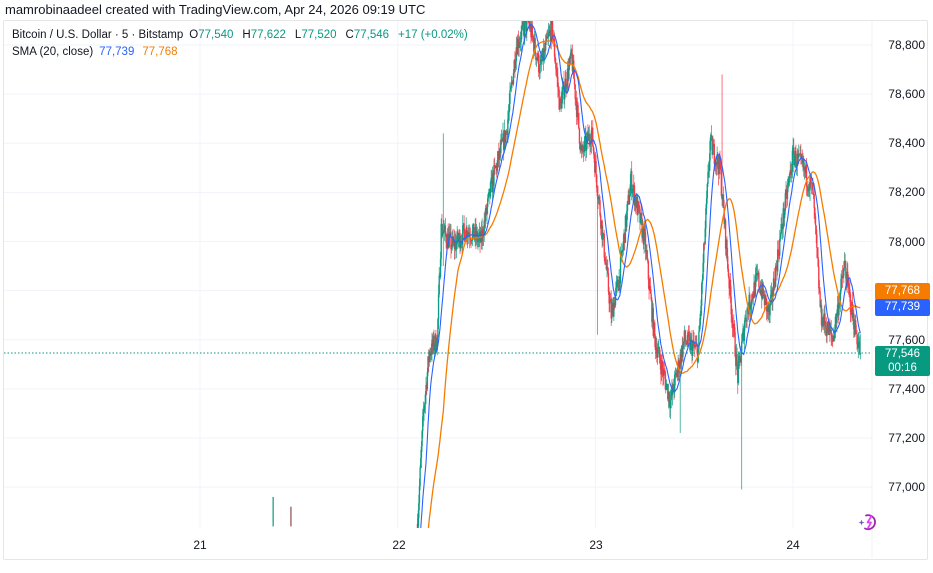  What do you see at coordinates (117, 52) in the screenshot?
I see `sma-fast-value: 77,739` at bounding box center [117, 52].